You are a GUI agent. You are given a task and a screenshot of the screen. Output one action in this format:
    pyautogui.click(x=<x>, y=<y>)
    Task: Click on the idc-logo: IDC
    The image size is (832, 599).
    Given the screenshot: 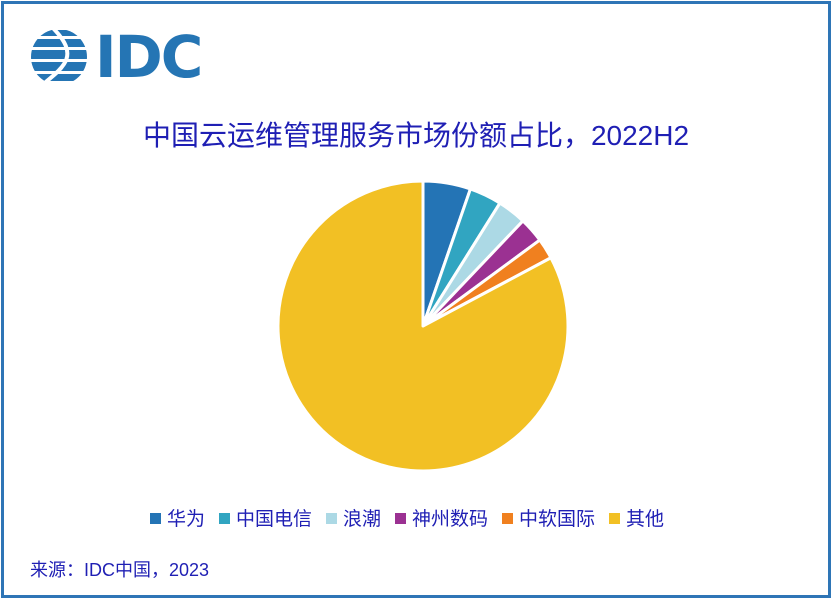 What is the action you would take?
    pyautogui.click(x=116, y=57)
    